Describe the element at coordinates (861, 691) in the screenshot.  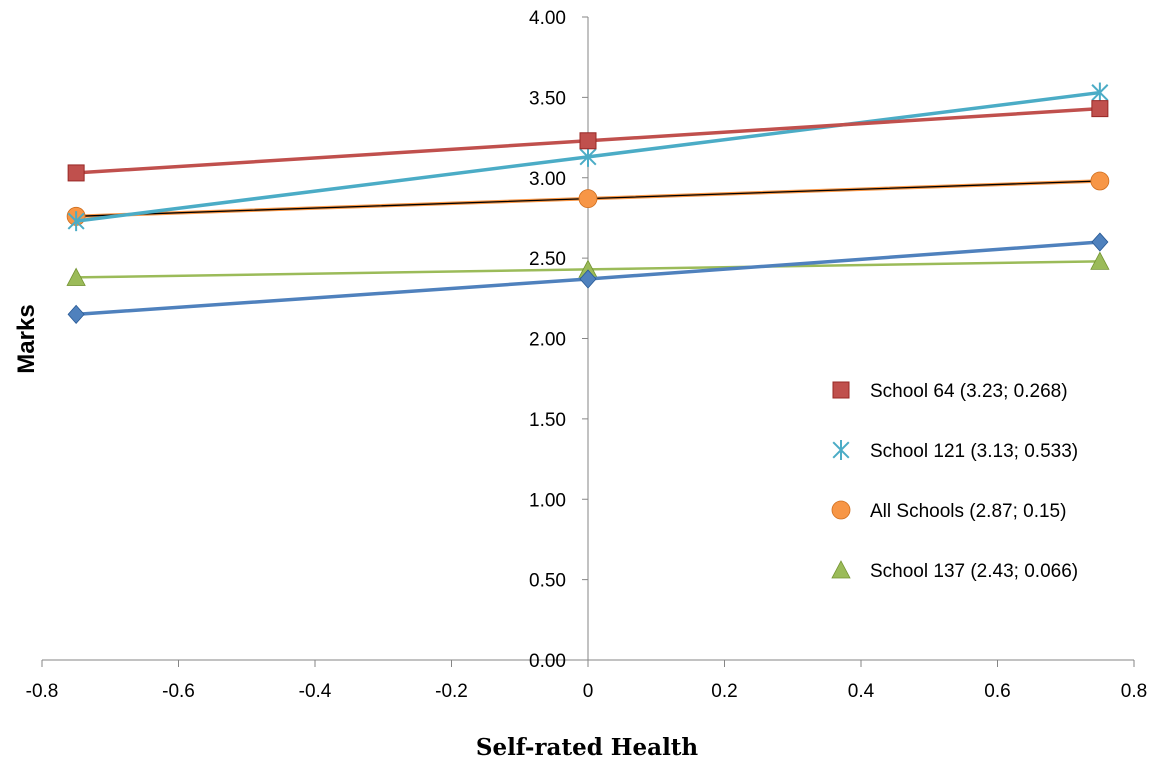
I see `x-tick-label: 0.4` at that location.